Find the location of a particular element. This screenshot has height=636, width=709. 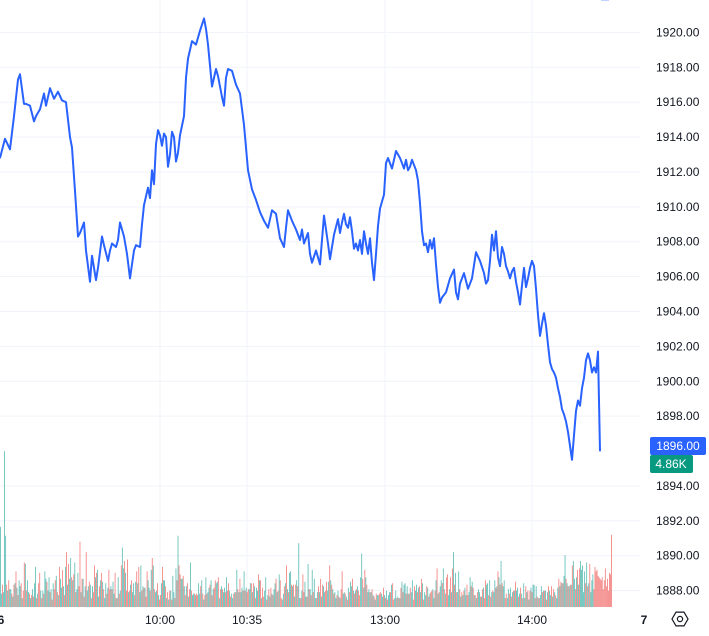

settings-button is located at coordinates (680, 619).